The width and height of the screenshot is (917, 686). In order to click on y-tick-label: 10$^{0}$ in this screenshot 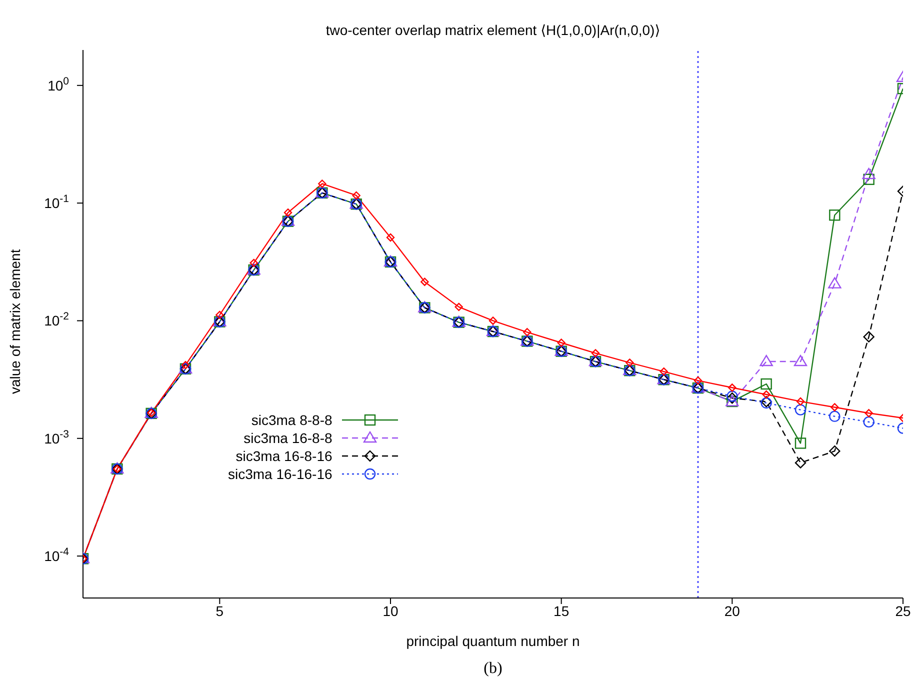, I will do `click(59, 84)`.